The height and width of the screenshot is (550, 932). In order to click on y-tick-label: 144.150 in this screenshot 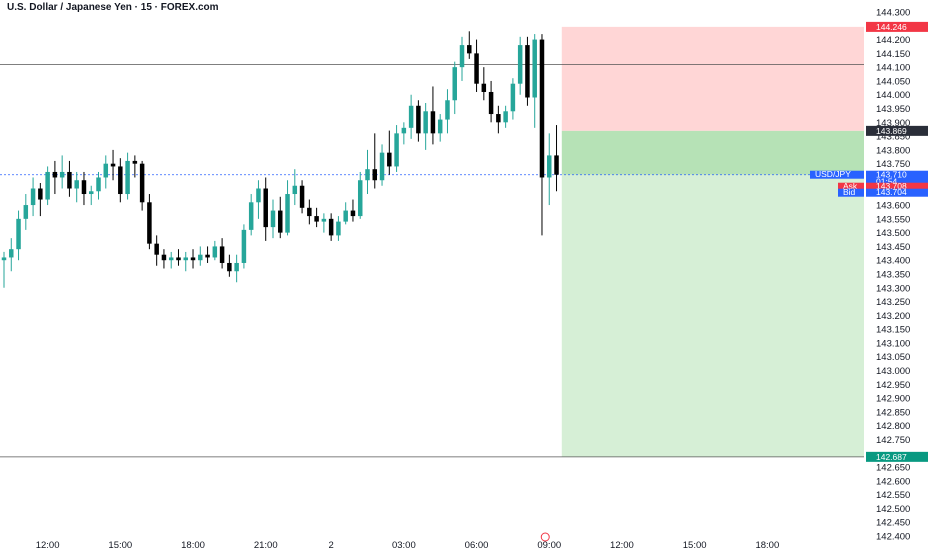, I will do `click(893, 54)`.